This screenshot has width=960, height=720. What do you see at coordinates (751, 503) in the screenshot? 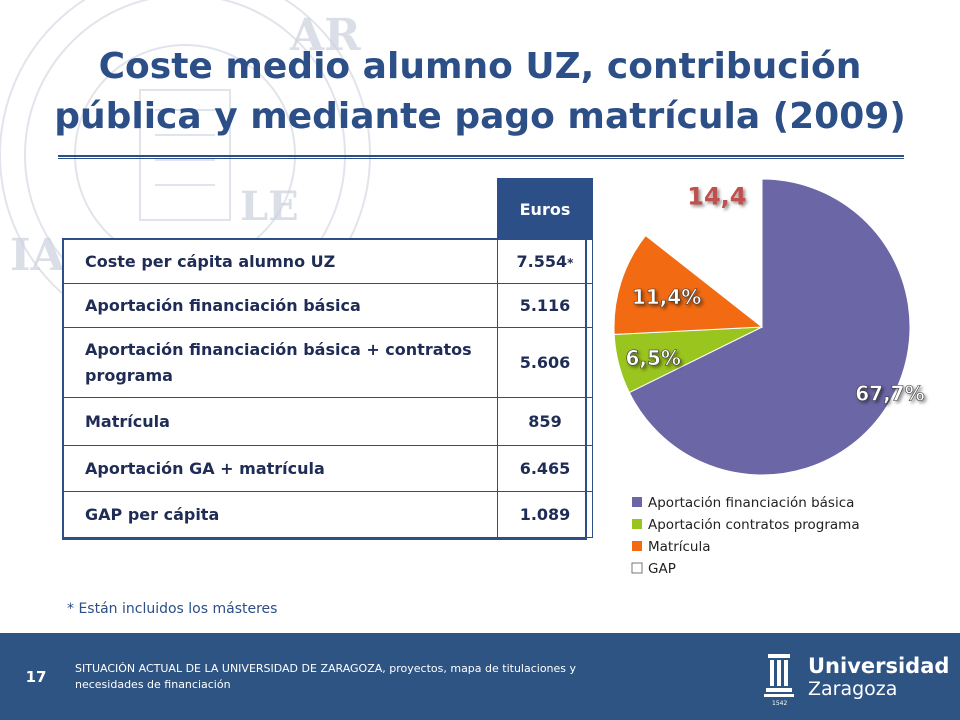
I see `legend-label-1: Aportación financiación básica` at bounding box center [751, 503].